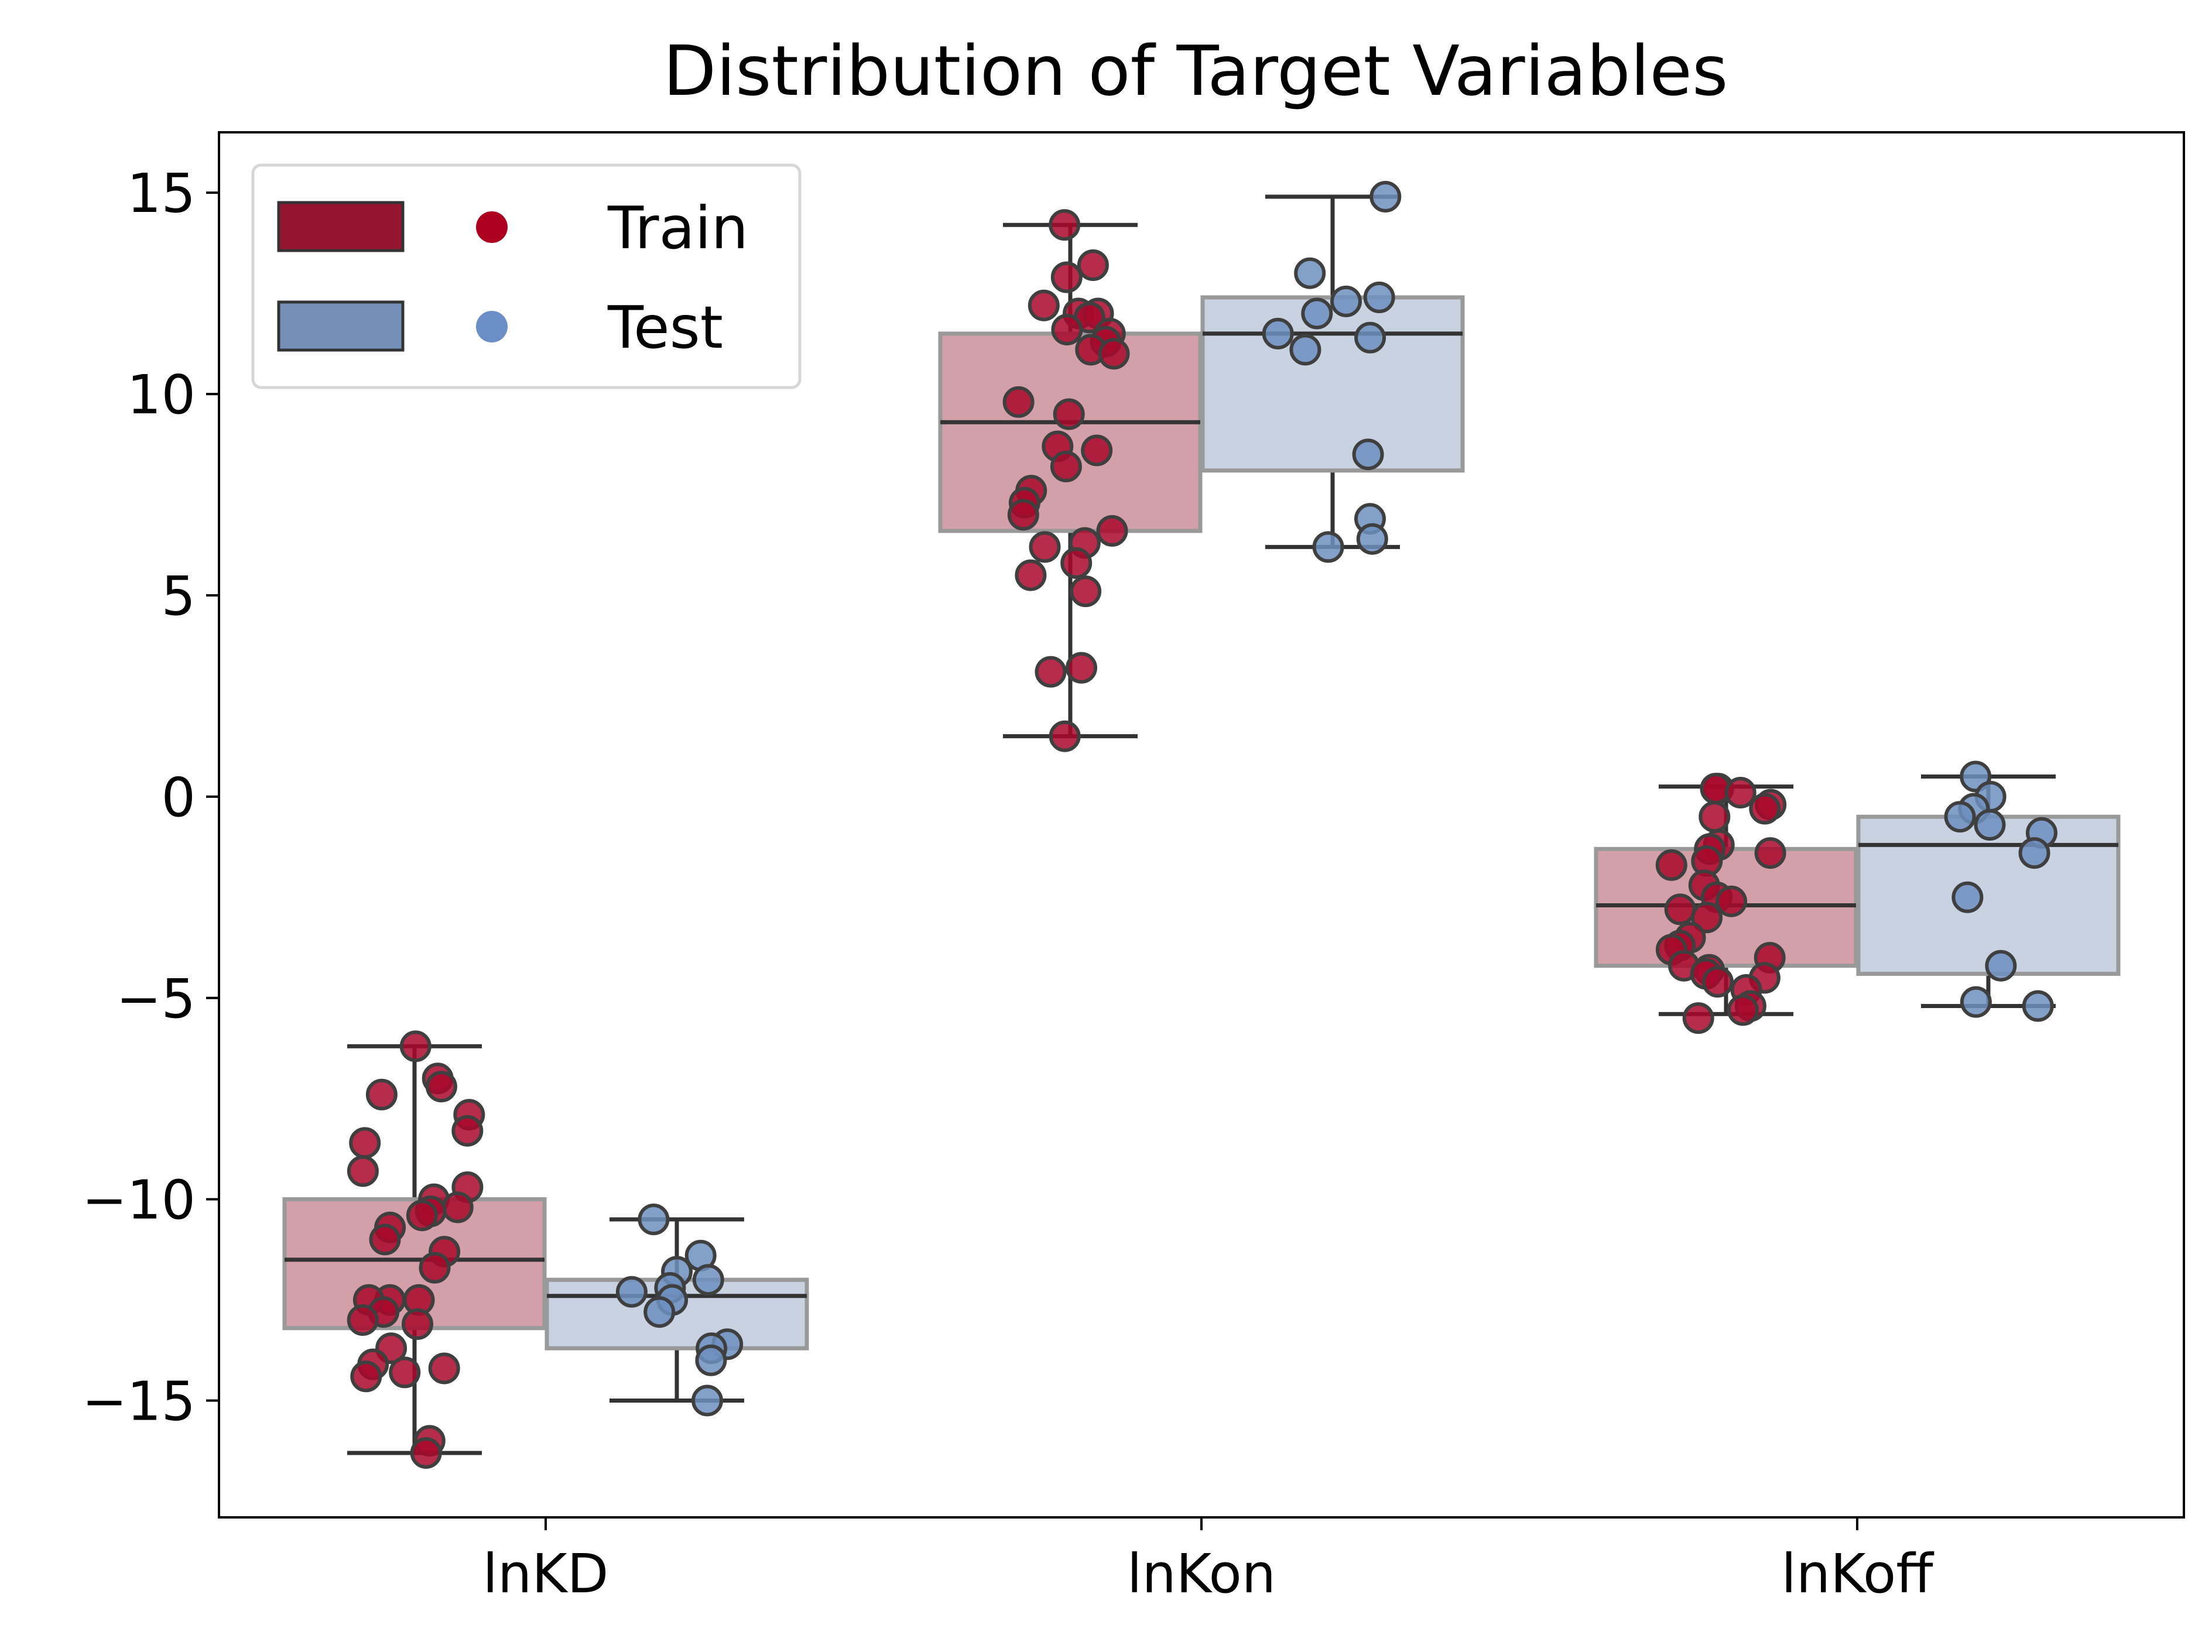  What do you see at coordinates (680, 1310) in the screenshot?
I see `points-test-lnkd` at bounding box center [680, 1310].